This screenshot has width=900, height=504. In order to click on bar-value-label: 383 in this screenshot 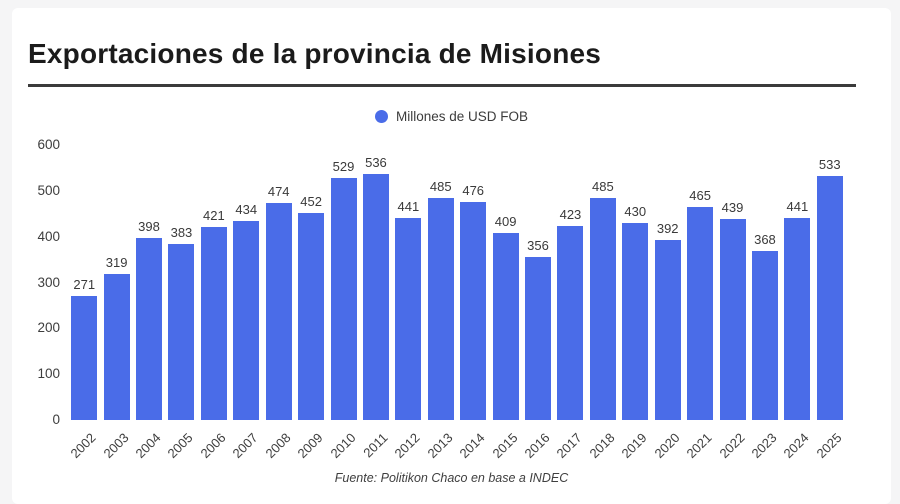, I will do `click(181, 233)`.